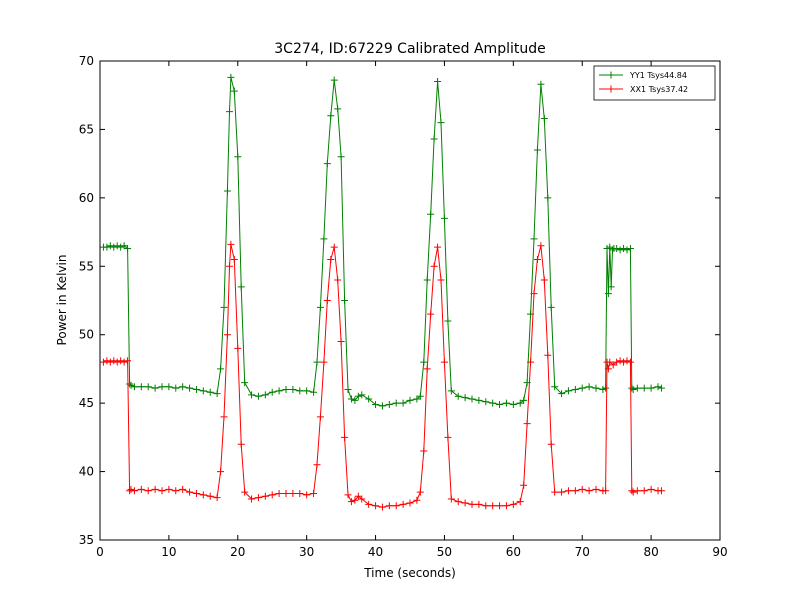 The width and height of the screenshot is (800, 600). I want to click on y-tick-label: 50, so click(86, 335).